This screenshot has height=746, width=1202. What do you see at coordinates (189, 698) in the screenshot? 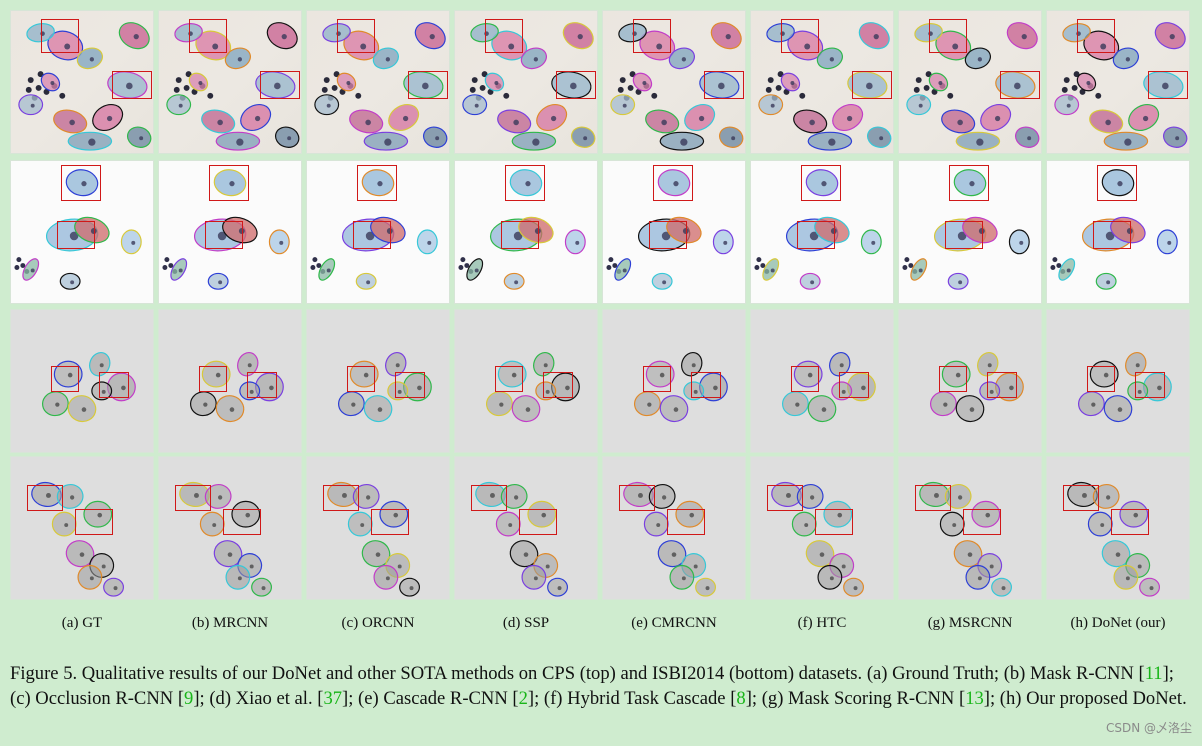
I see `citation-link: 9` at bounding box center [189, 698].